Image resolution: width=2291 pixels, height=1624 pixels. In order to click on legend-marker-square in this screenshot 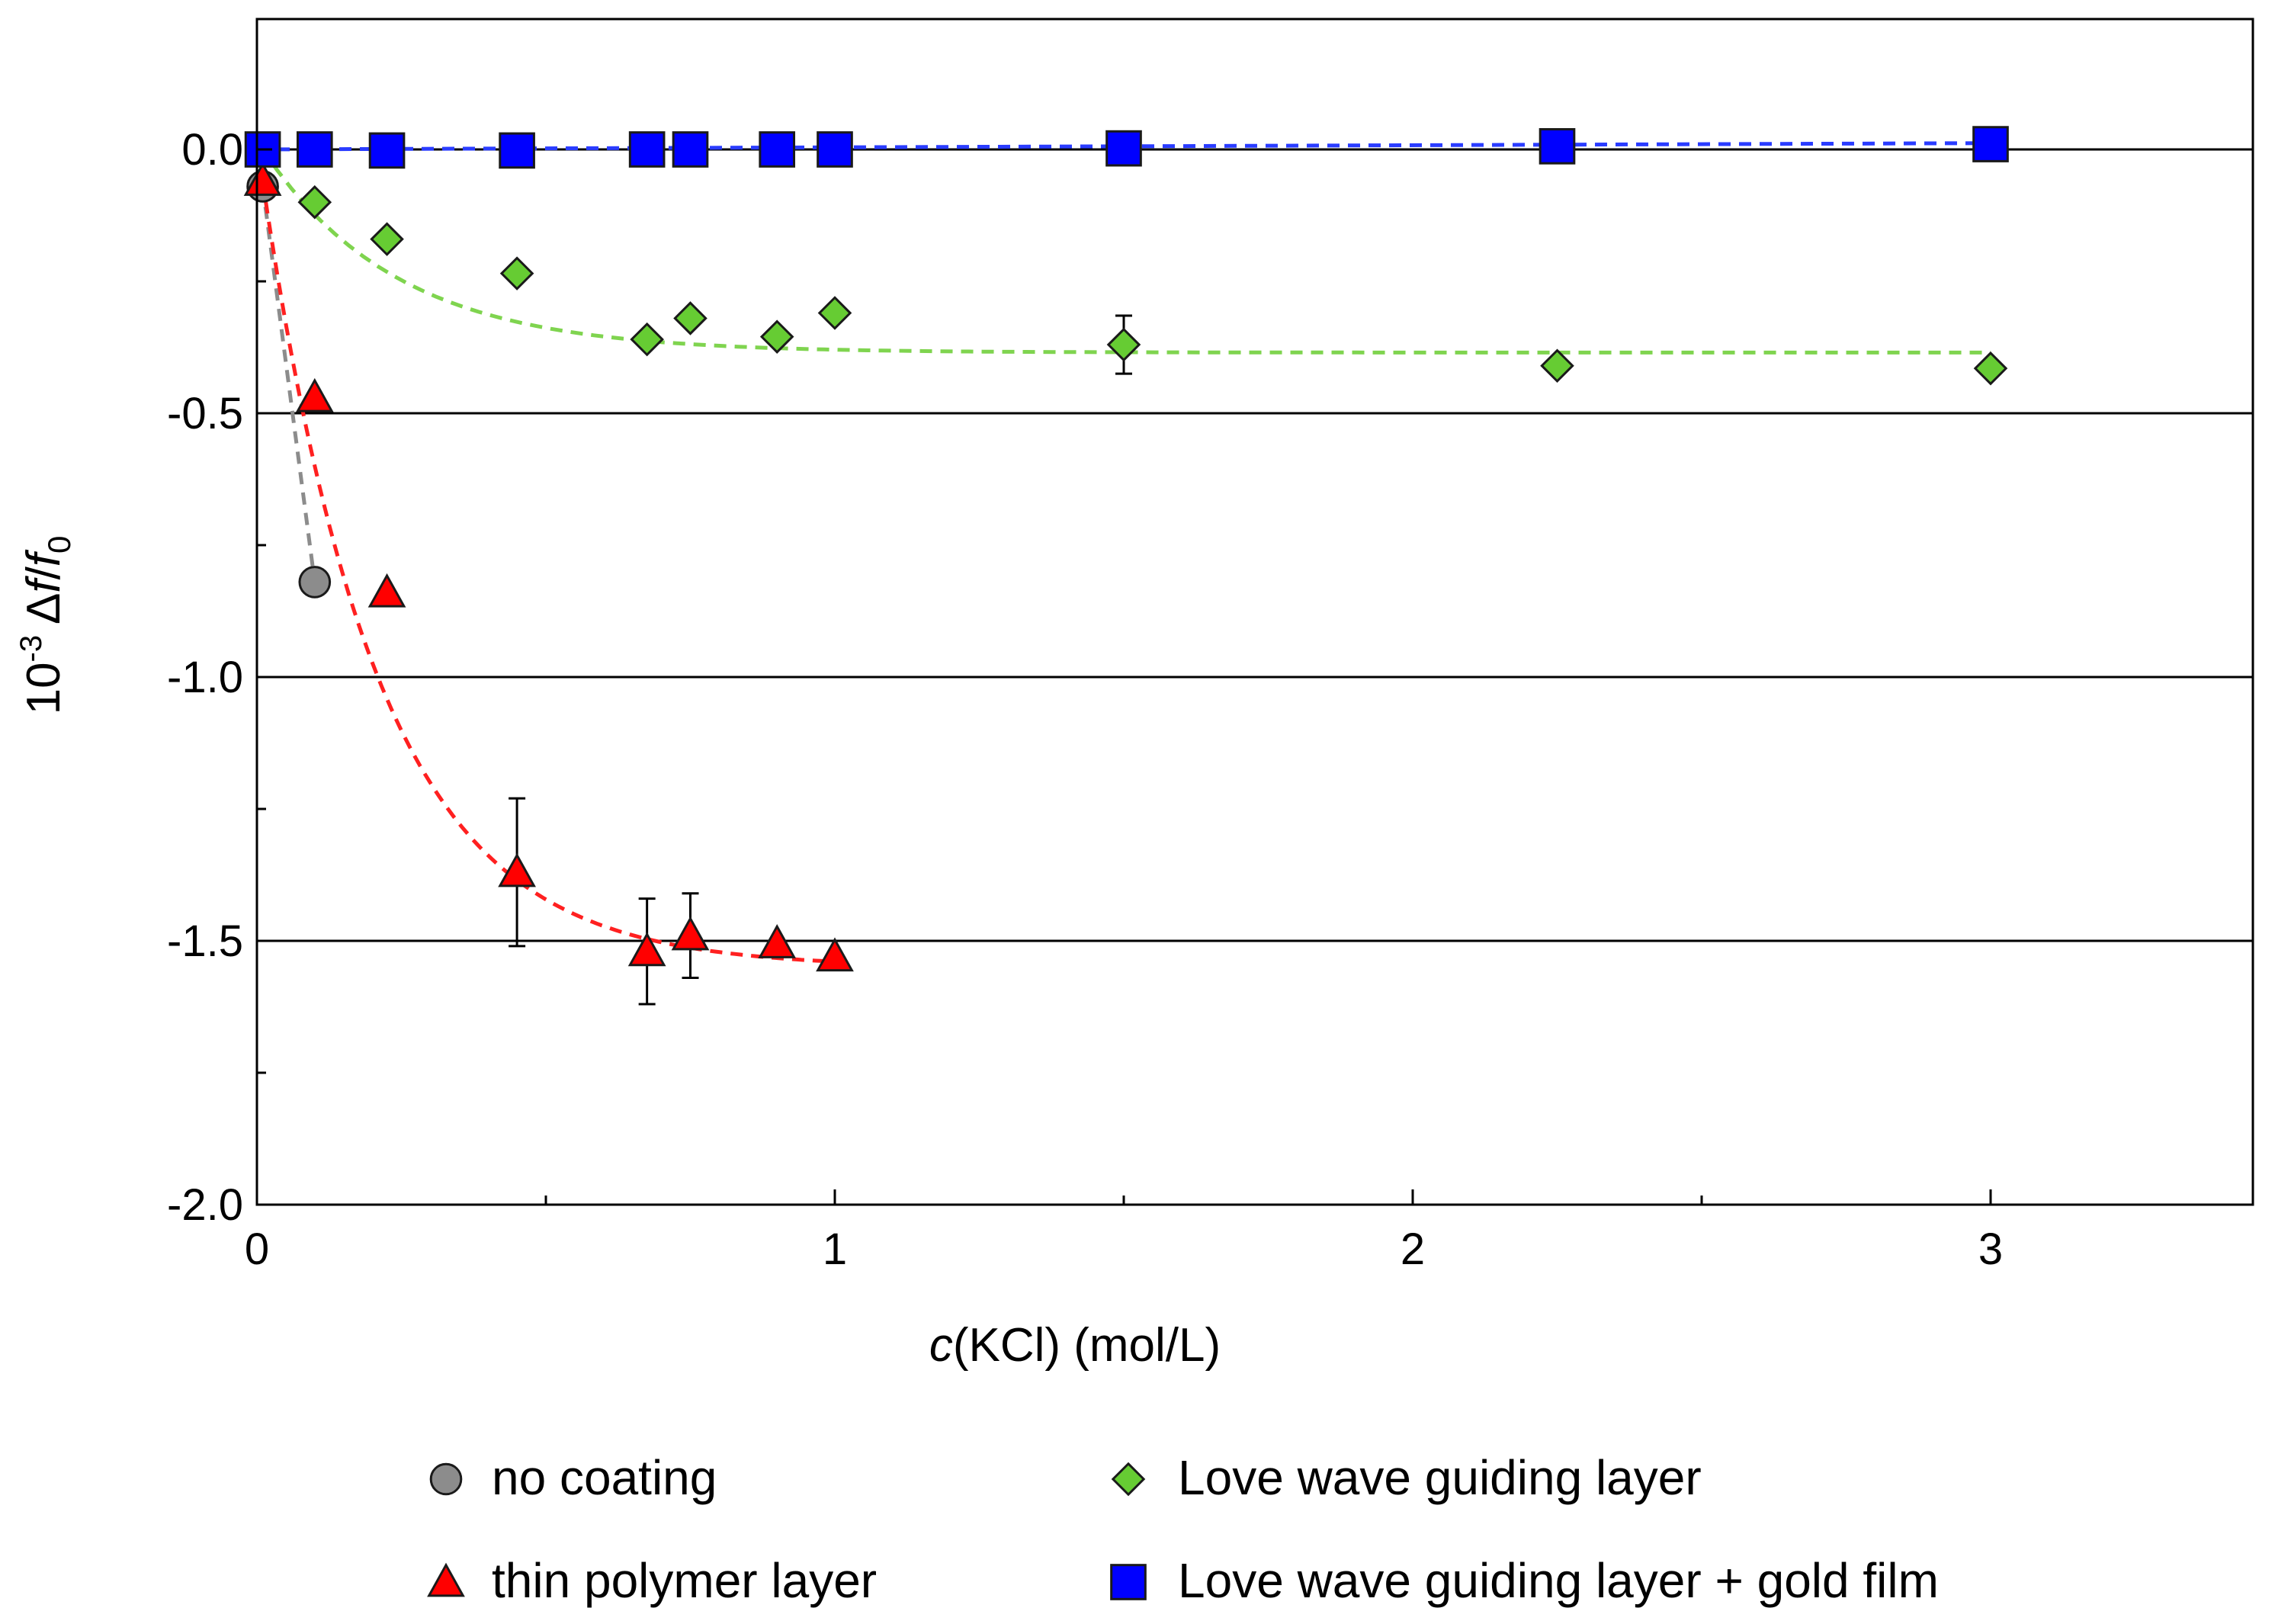, I will do `click(1128, 1582)`.